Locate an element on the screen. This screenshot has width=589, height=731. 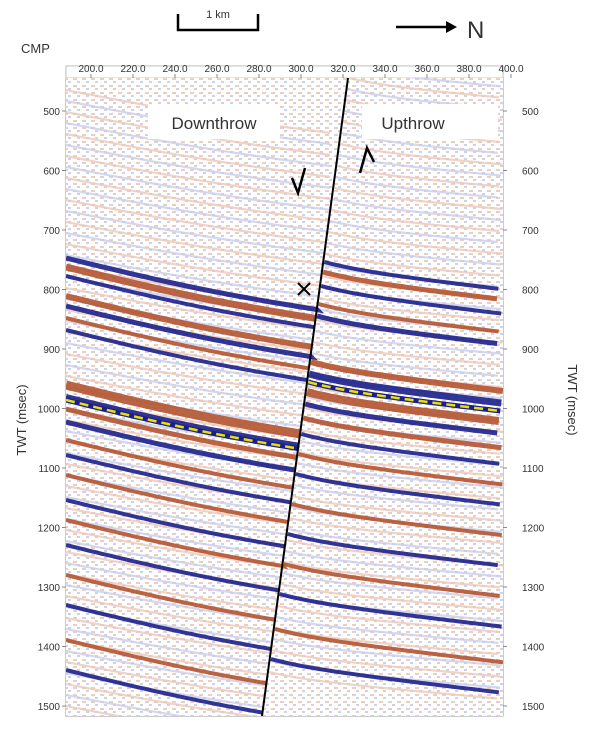
cmp-axis-title: CMP is located at coordinates (35, 48).